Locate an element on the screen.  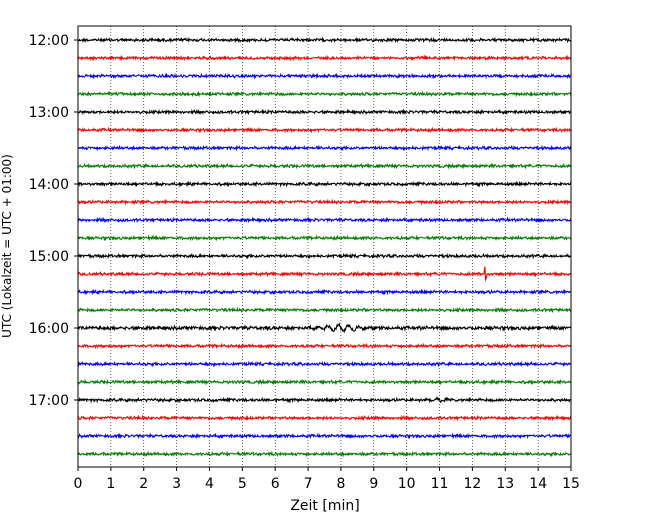
x-tick-label: 10 is located at coordinates (407, 484).